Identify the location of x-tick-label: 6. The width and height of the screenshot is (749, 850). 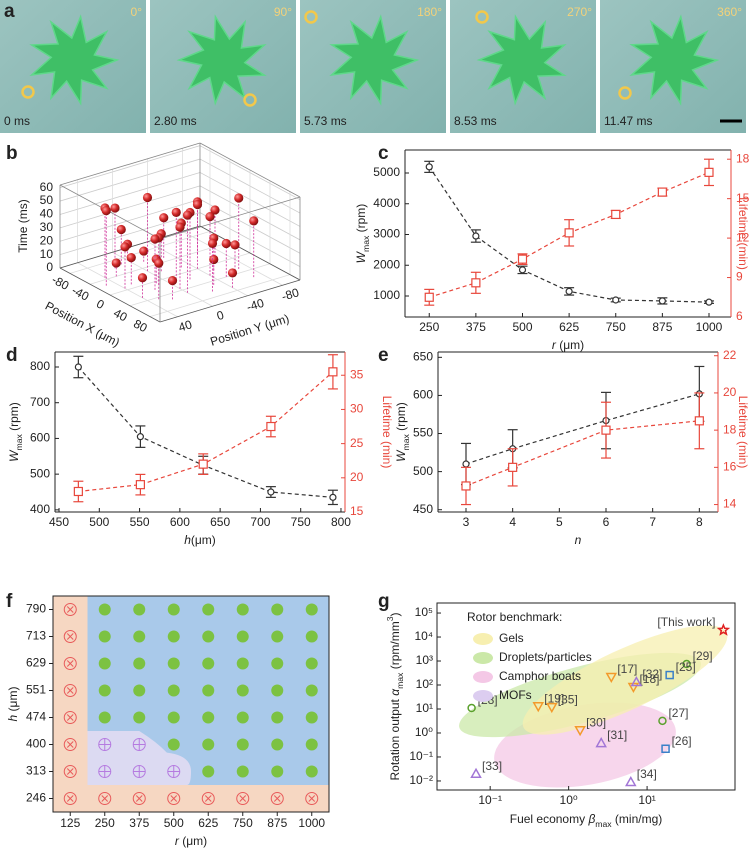
(606, 522).